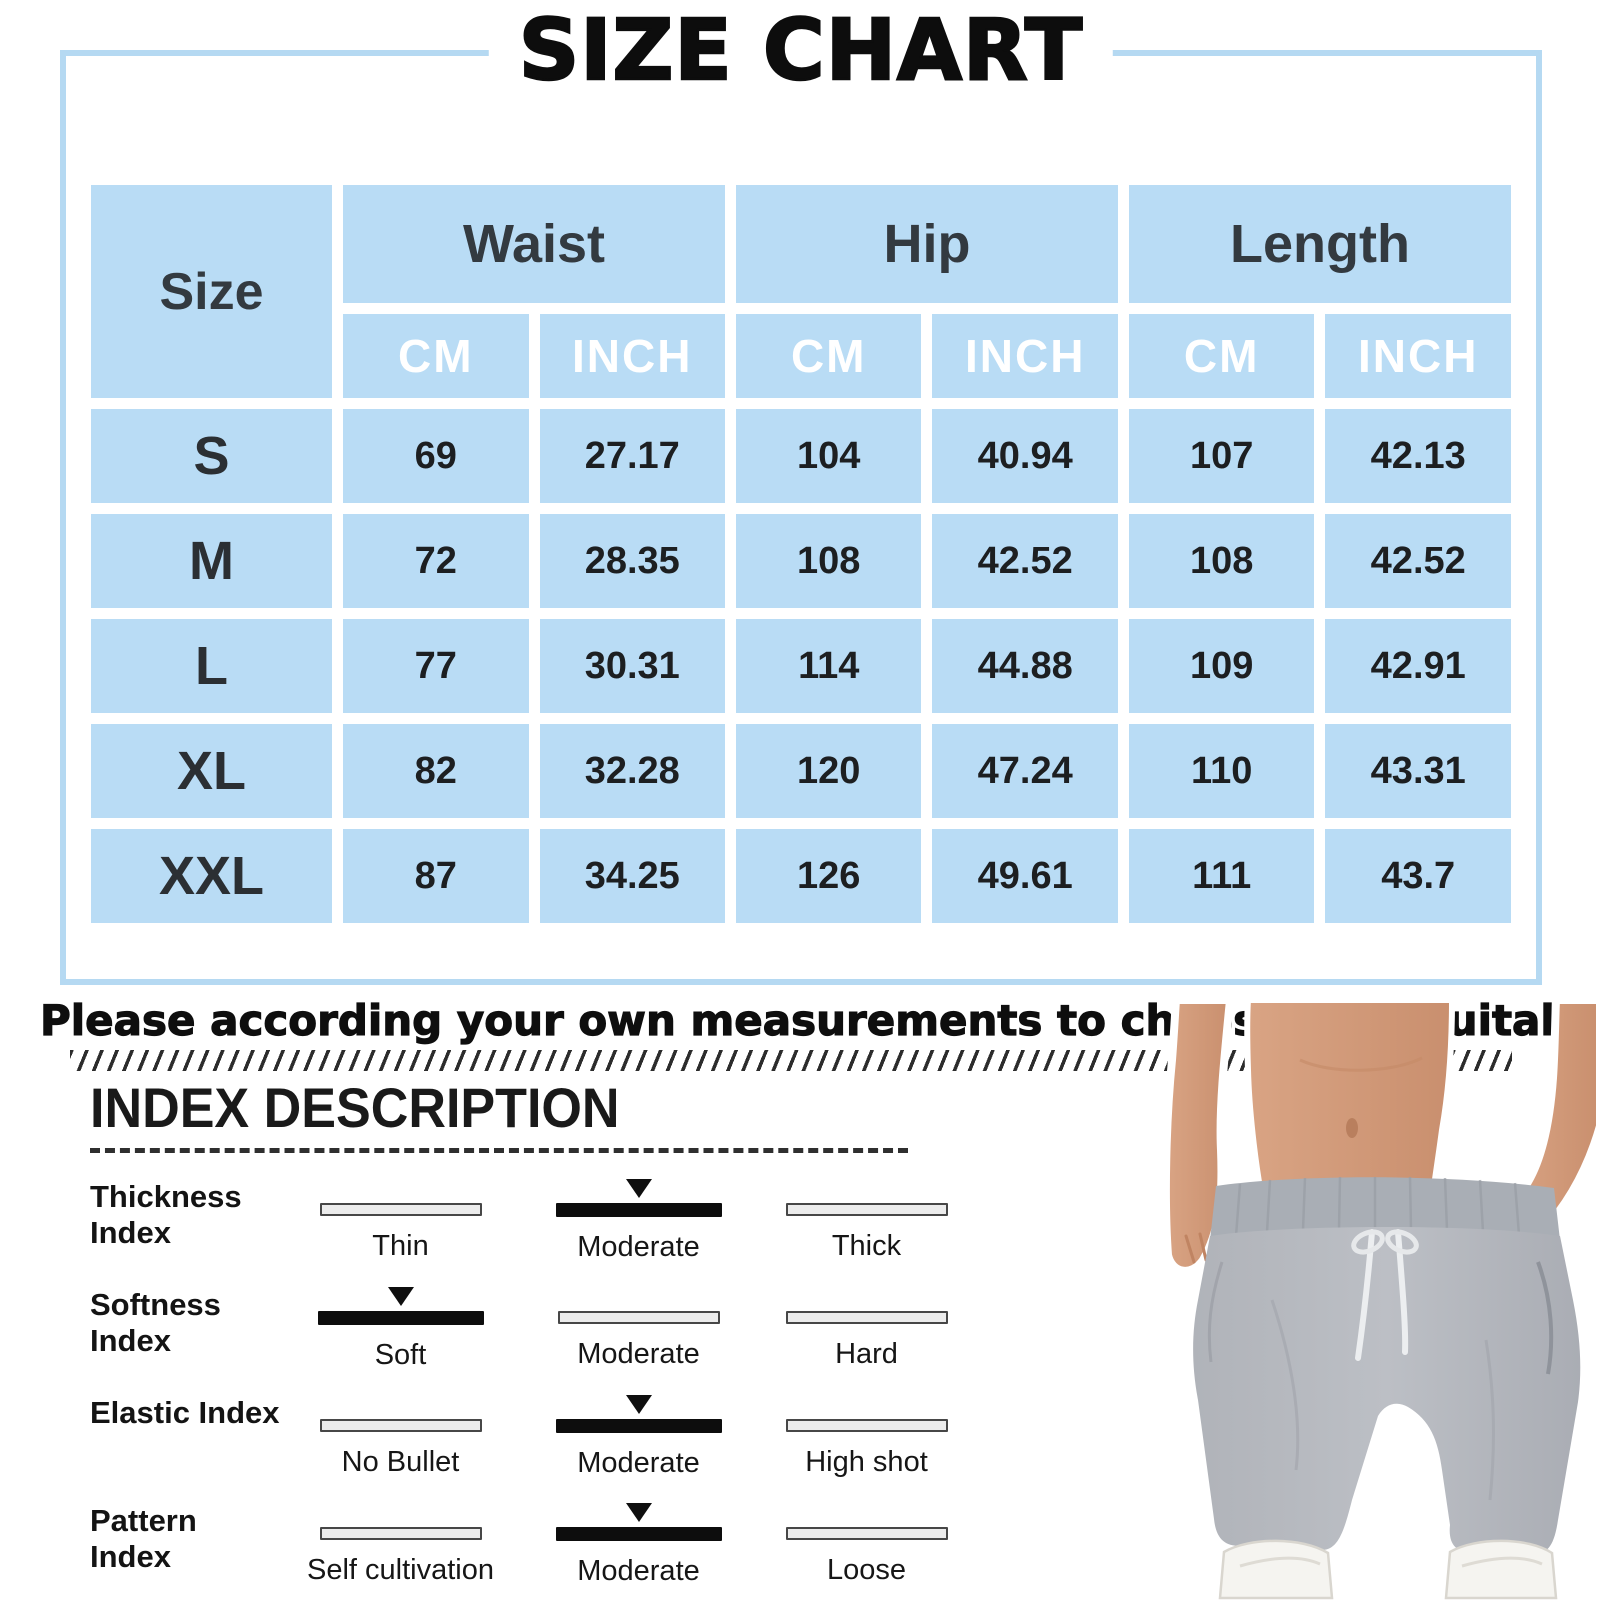  Describe the element at coordinates (143, 1538) in the screenshot. I see `index-row-label: Pattern Index` at that location.